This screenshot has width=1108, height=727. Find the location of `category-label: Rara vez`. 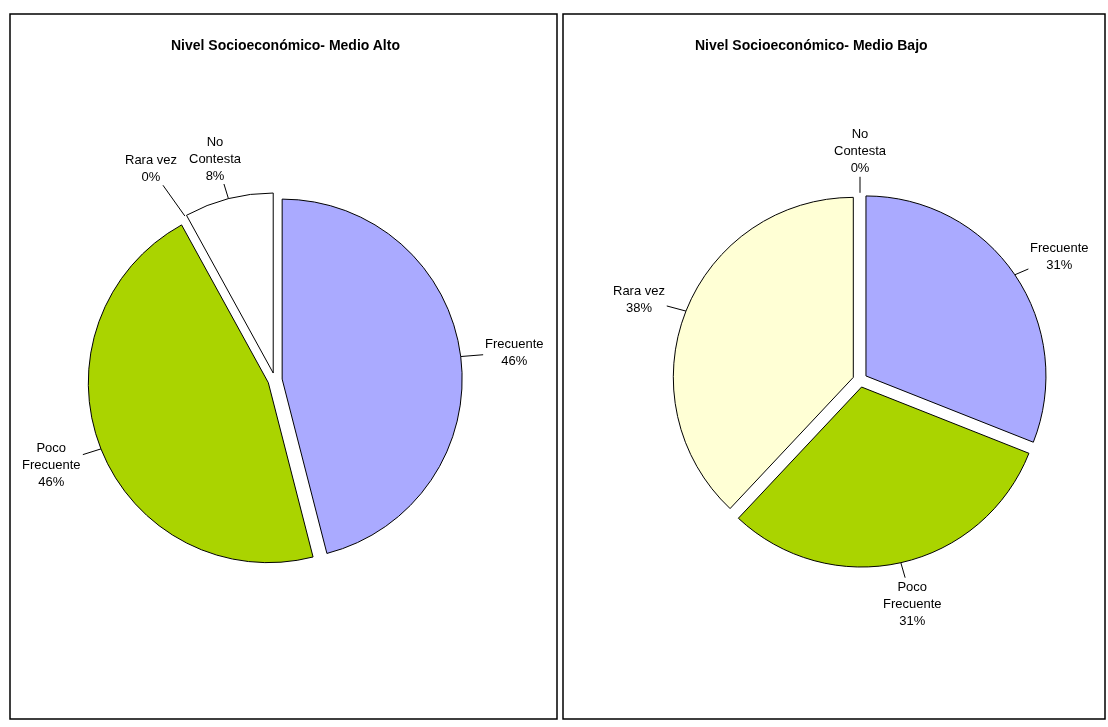

category-label: Rara vez is located at coordinates (151, 159).